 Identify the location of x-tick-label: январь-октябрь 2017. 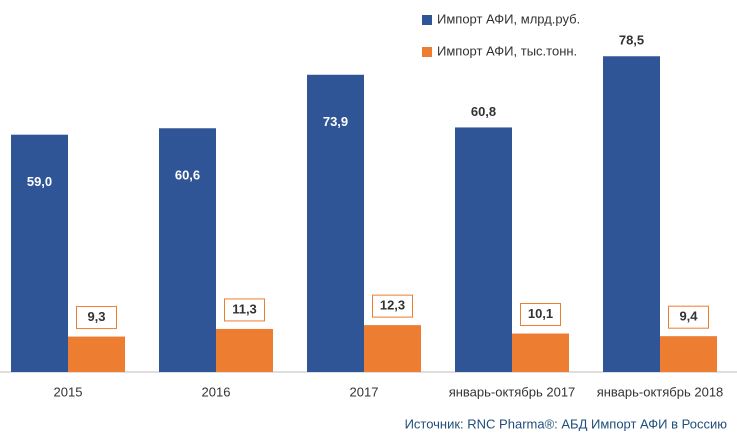
(512, 391).